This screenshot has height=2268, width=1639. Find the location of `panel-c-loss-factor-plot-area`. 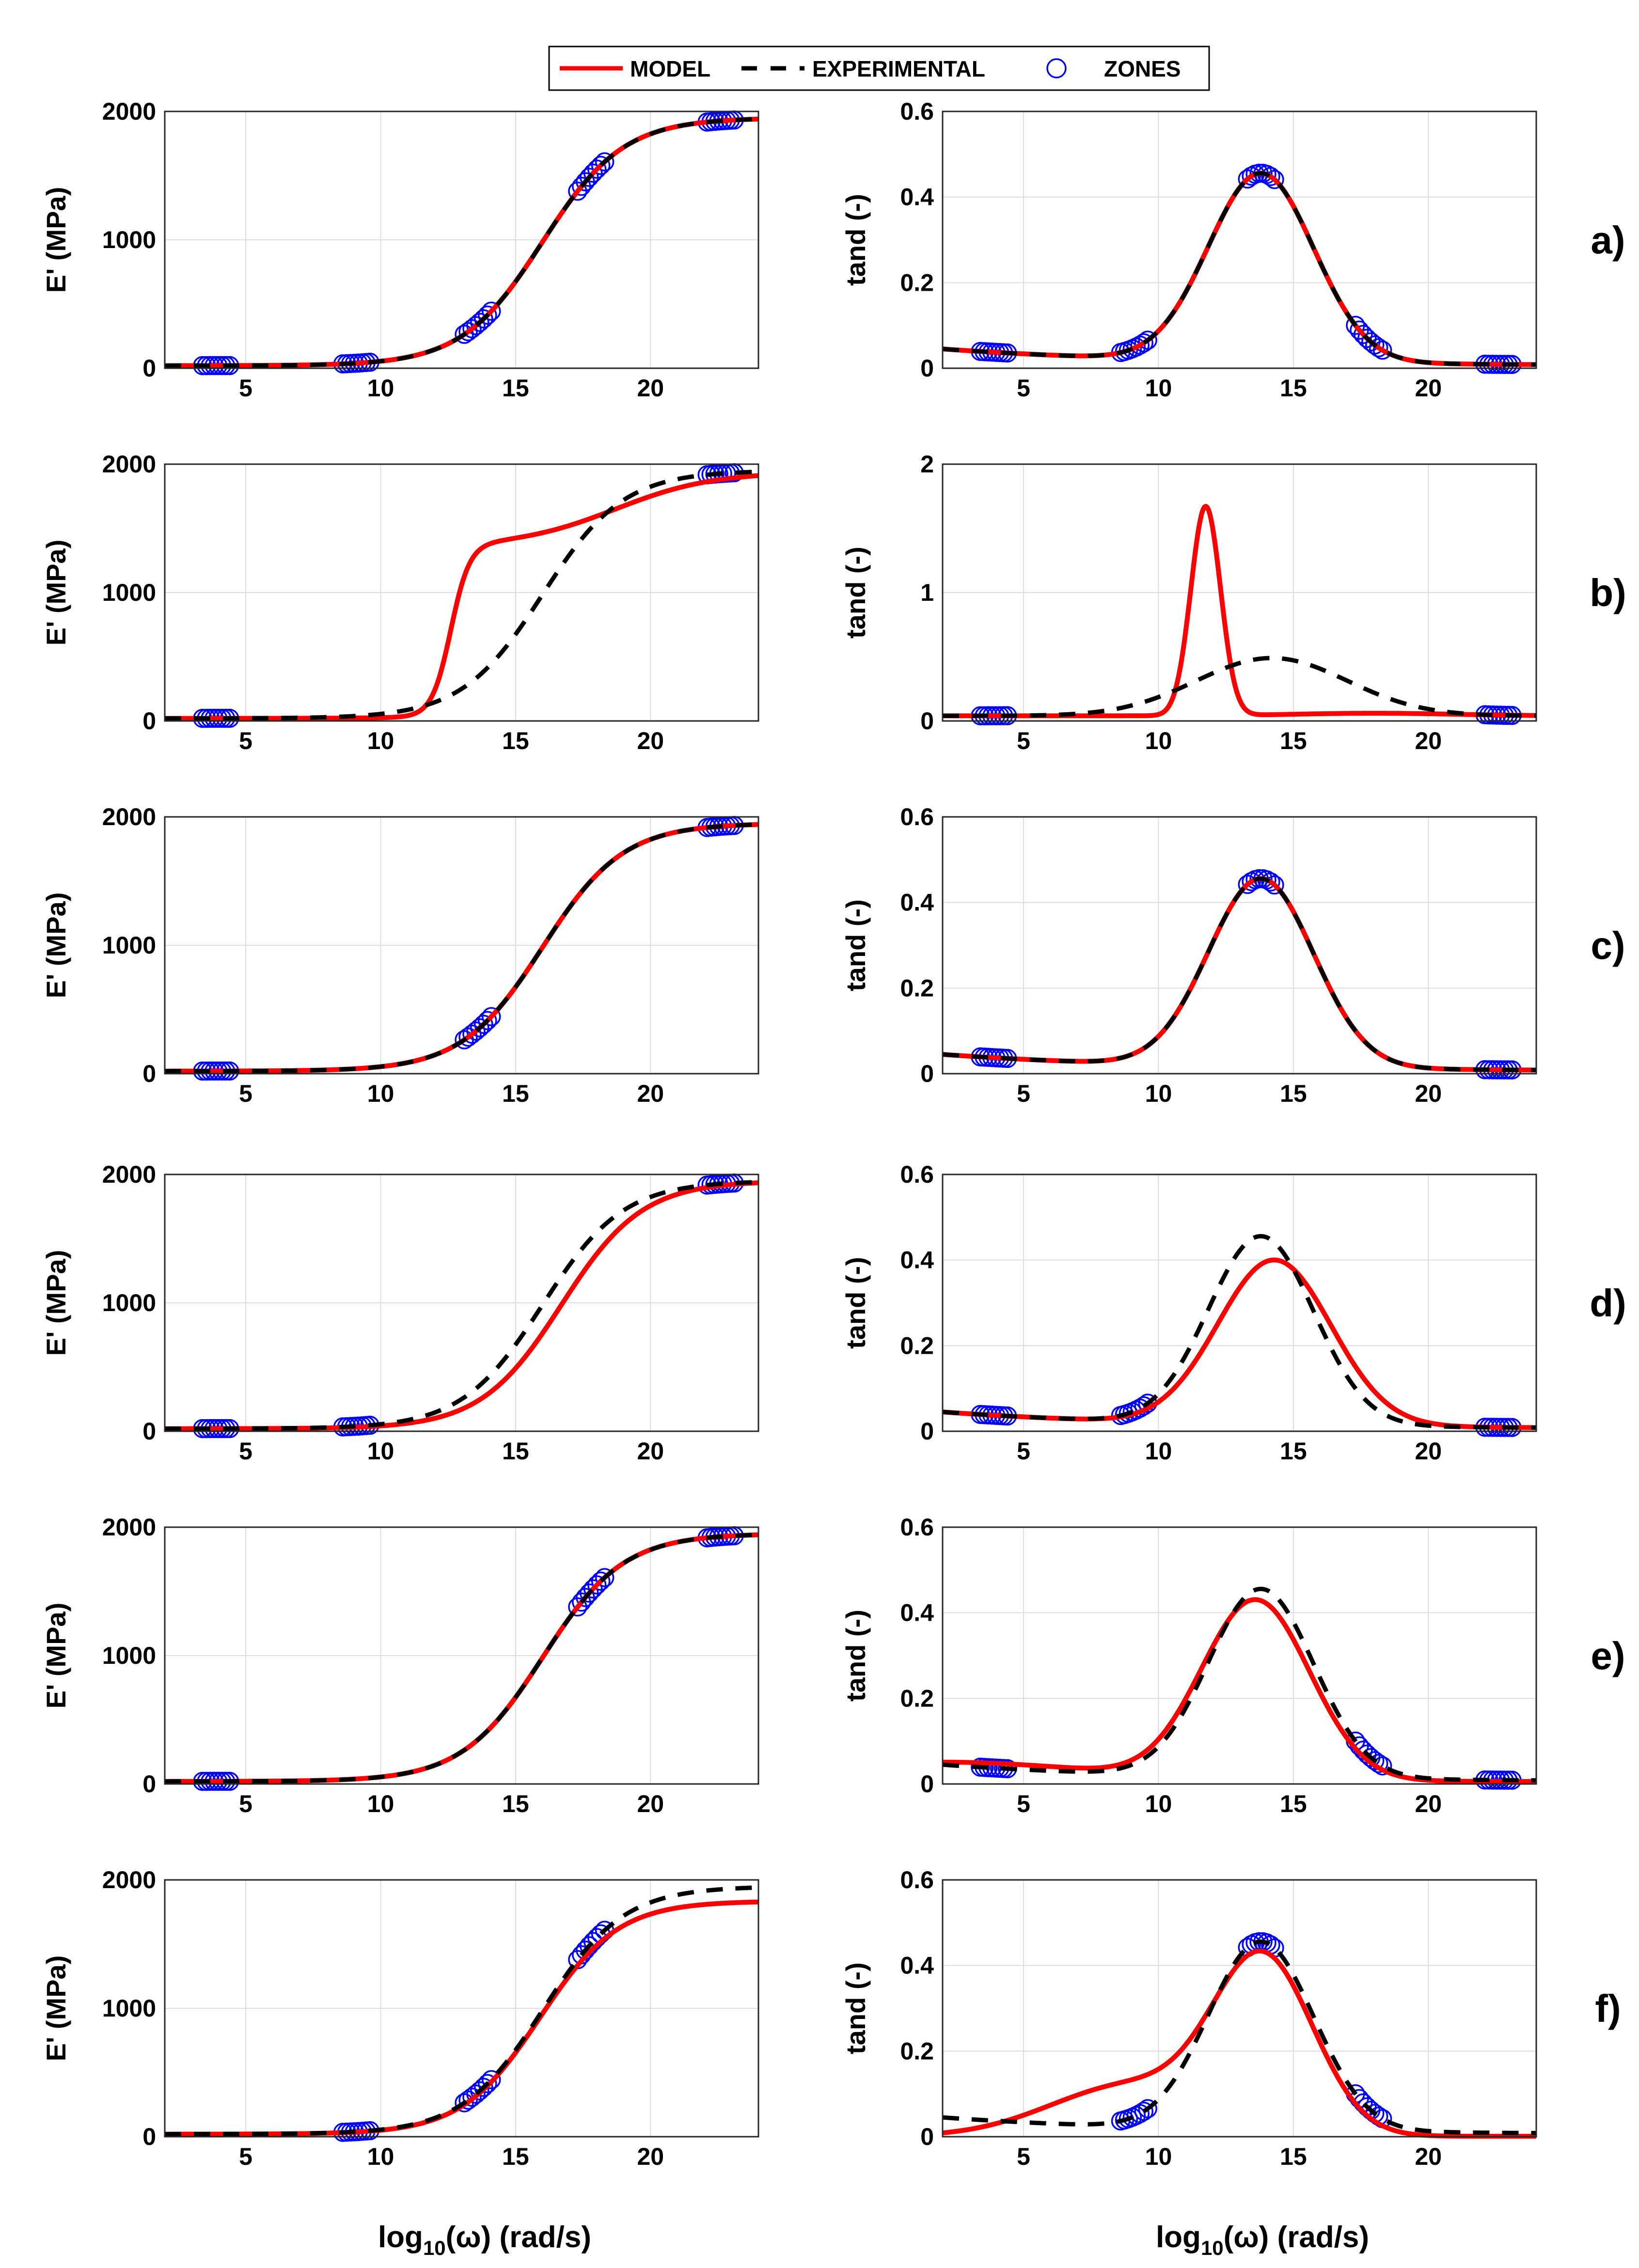

panel-c-loss-factor-plot-area is located at coordinates (1239, 945).